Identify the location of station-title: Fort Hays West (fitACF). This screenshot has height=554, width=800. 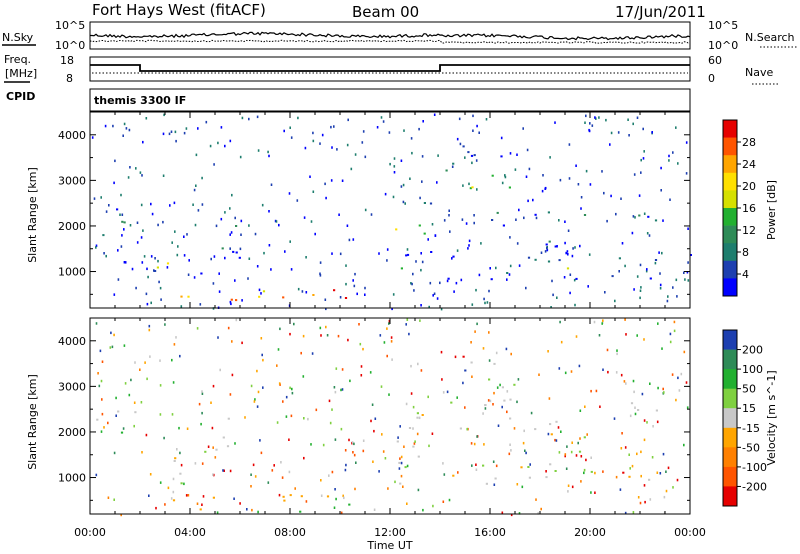
(179, 10).